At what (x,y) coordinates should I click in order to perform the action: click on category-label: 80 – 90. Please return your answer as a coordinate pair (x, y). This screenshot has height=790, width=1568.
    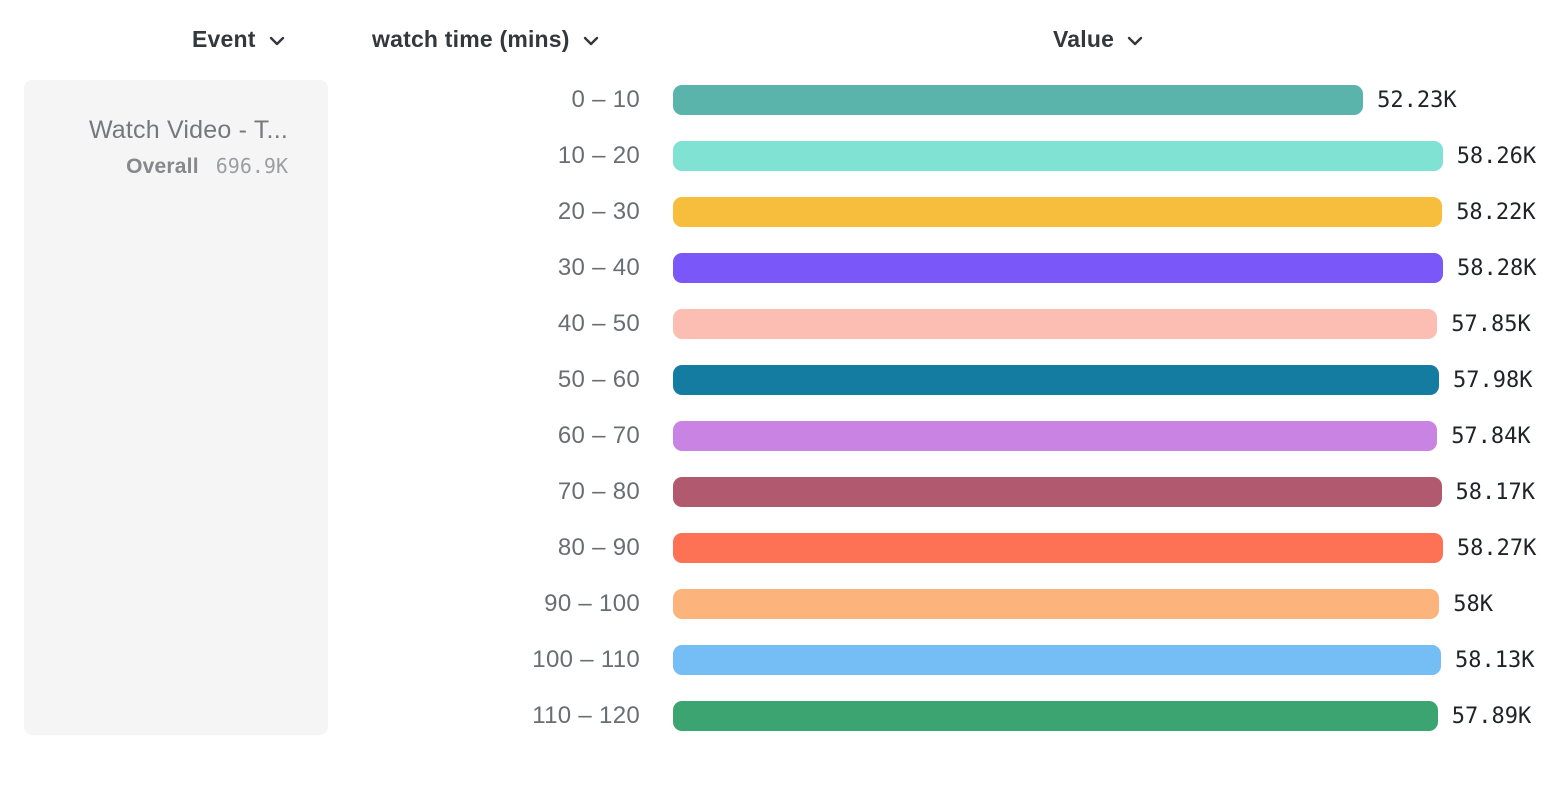
    Looking at the image, I should click on (598, 547).